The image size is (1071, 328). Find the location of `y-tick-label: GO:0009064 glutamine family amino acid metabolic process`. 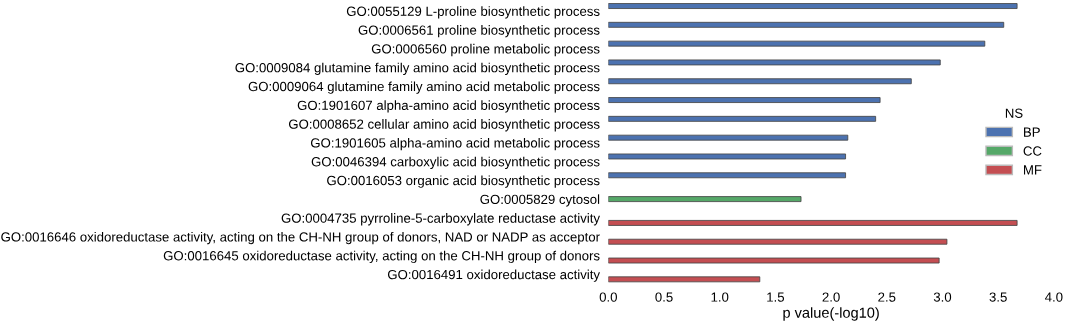

y-tick-label: GO:0009064 glutamine family amino acid metabolic process is located at coordinates (424, 87).